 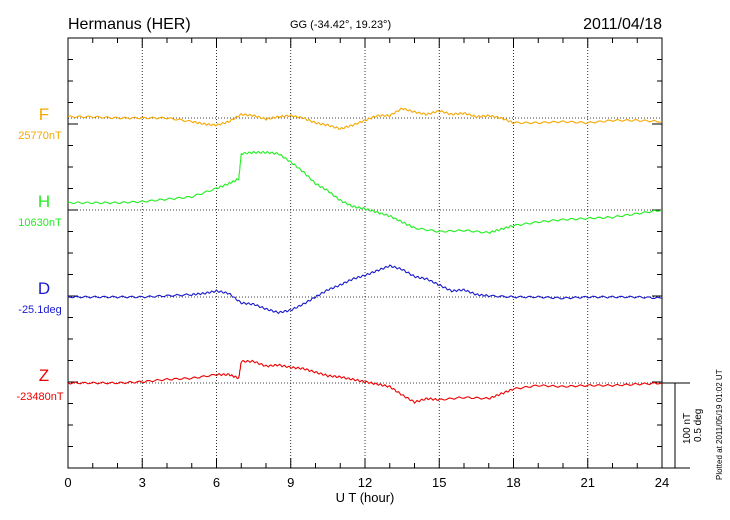 What do you see at coordinates (216, 482) in the screenshot?
I see `x-tick-label-6: 6` at bounding box center [216, 482].